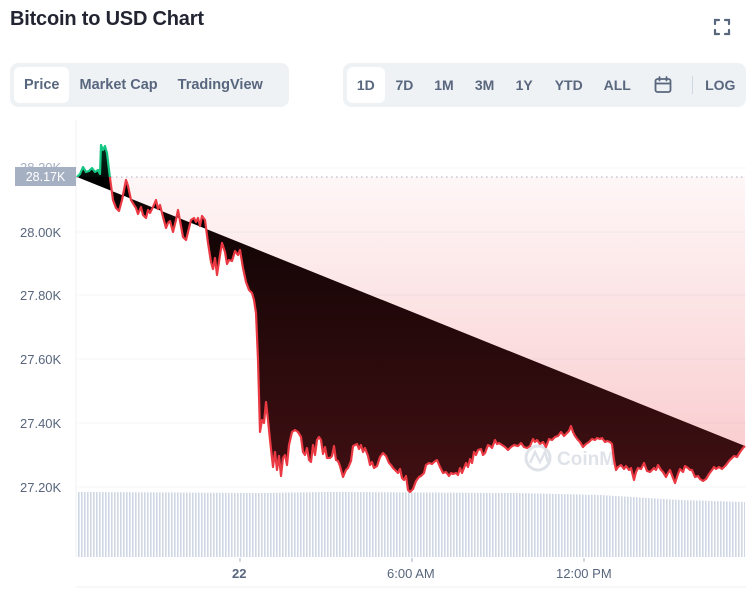  I want to click on calendar-button, so click(663, 85).